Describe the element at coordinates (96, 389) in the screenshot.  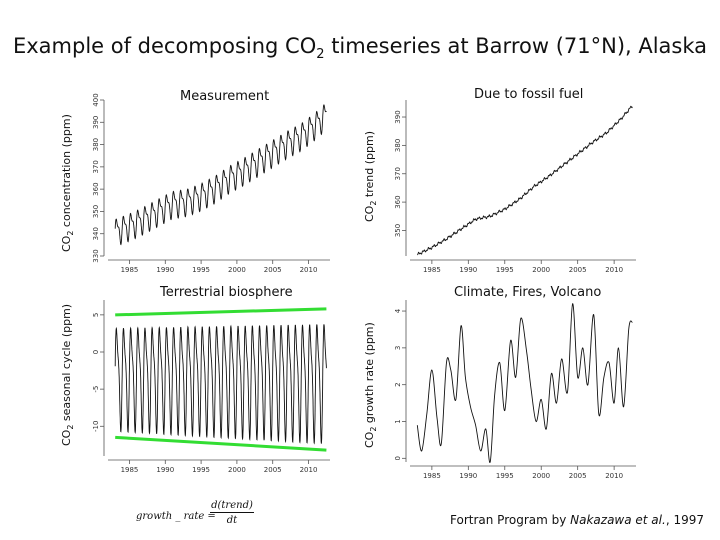
I see `y-tick-label: -5` at that location.